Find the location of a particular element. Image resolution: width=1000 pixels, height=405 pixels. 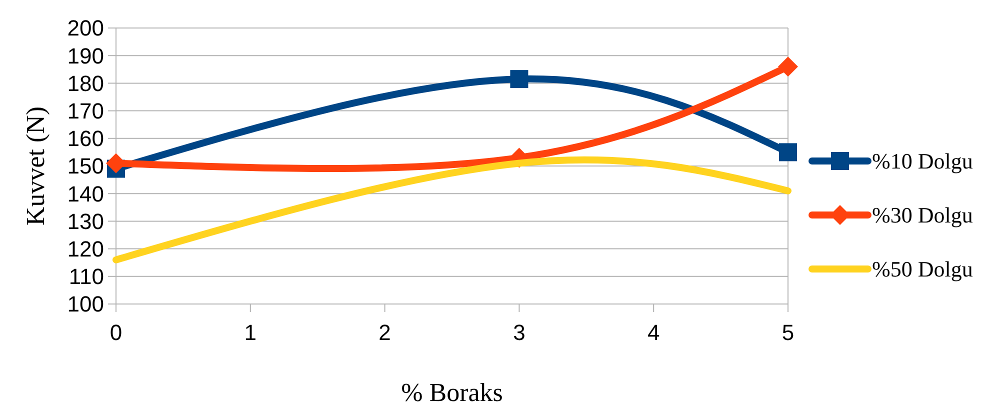

x-tick-label: 5 is located at coordinates (788, 332).